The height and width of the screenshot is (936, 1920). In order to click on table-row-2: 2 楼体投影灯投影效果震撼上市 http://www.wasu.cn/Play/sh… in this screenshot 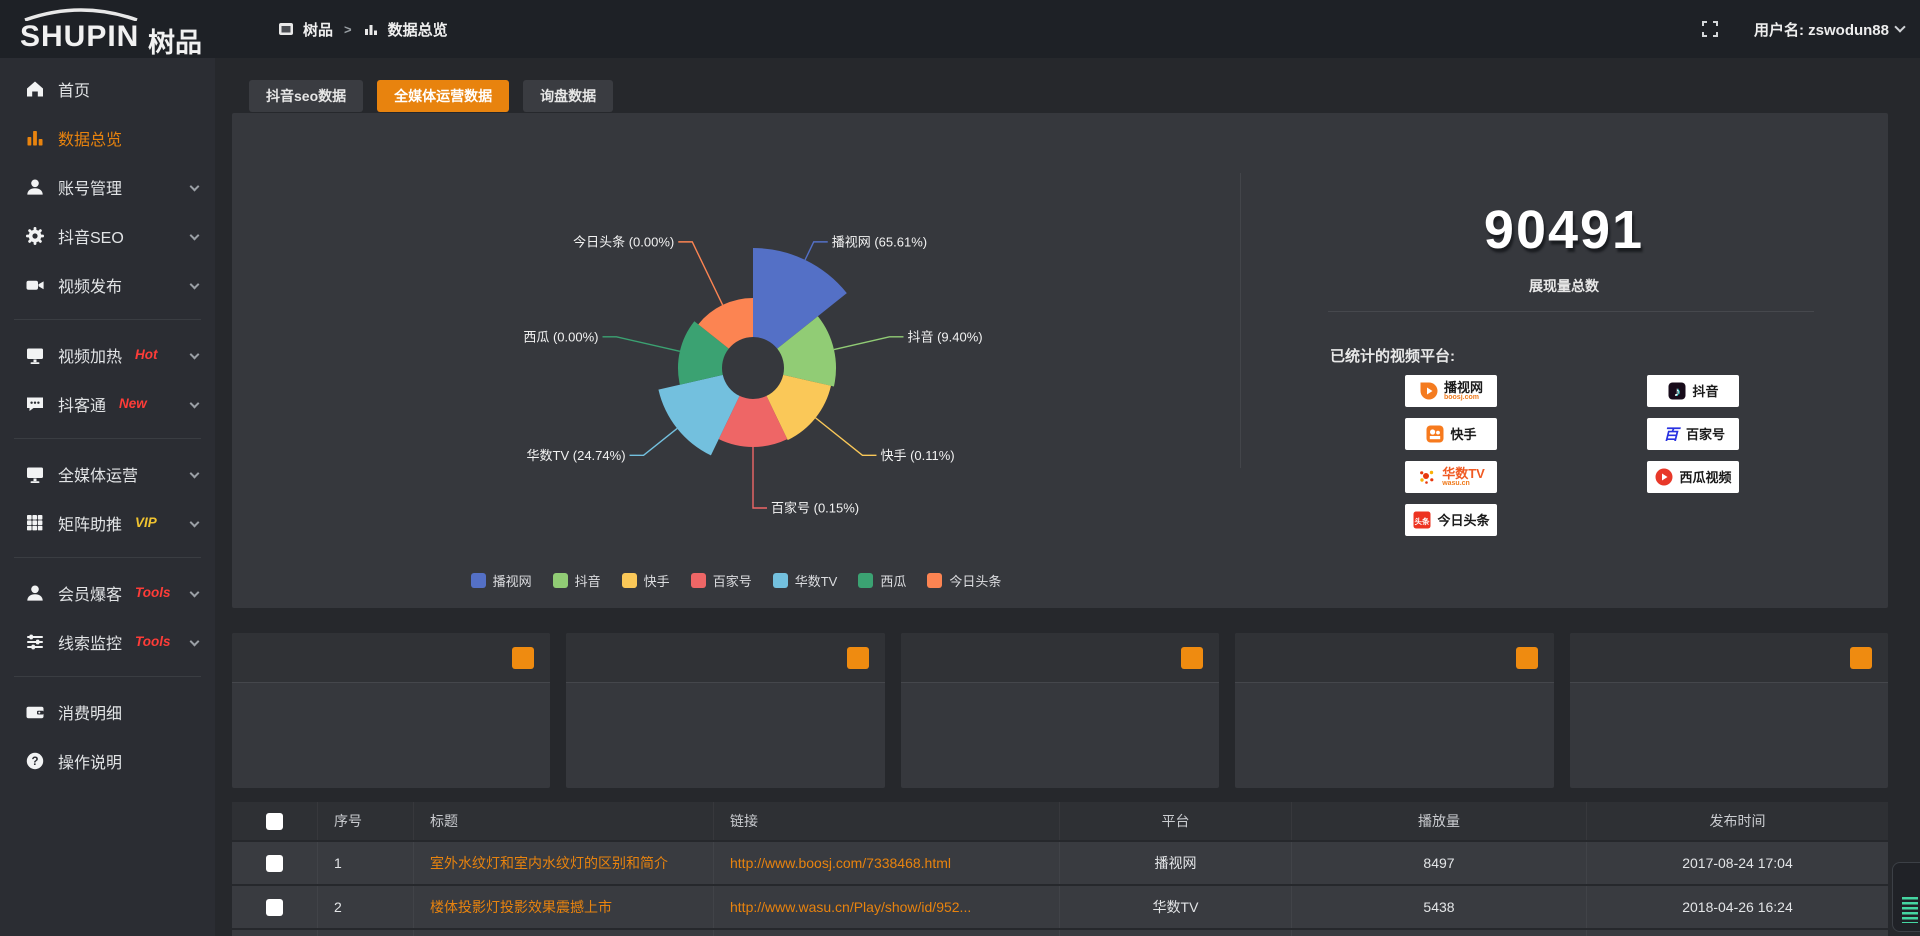, I will do `click(1060, 906)`.